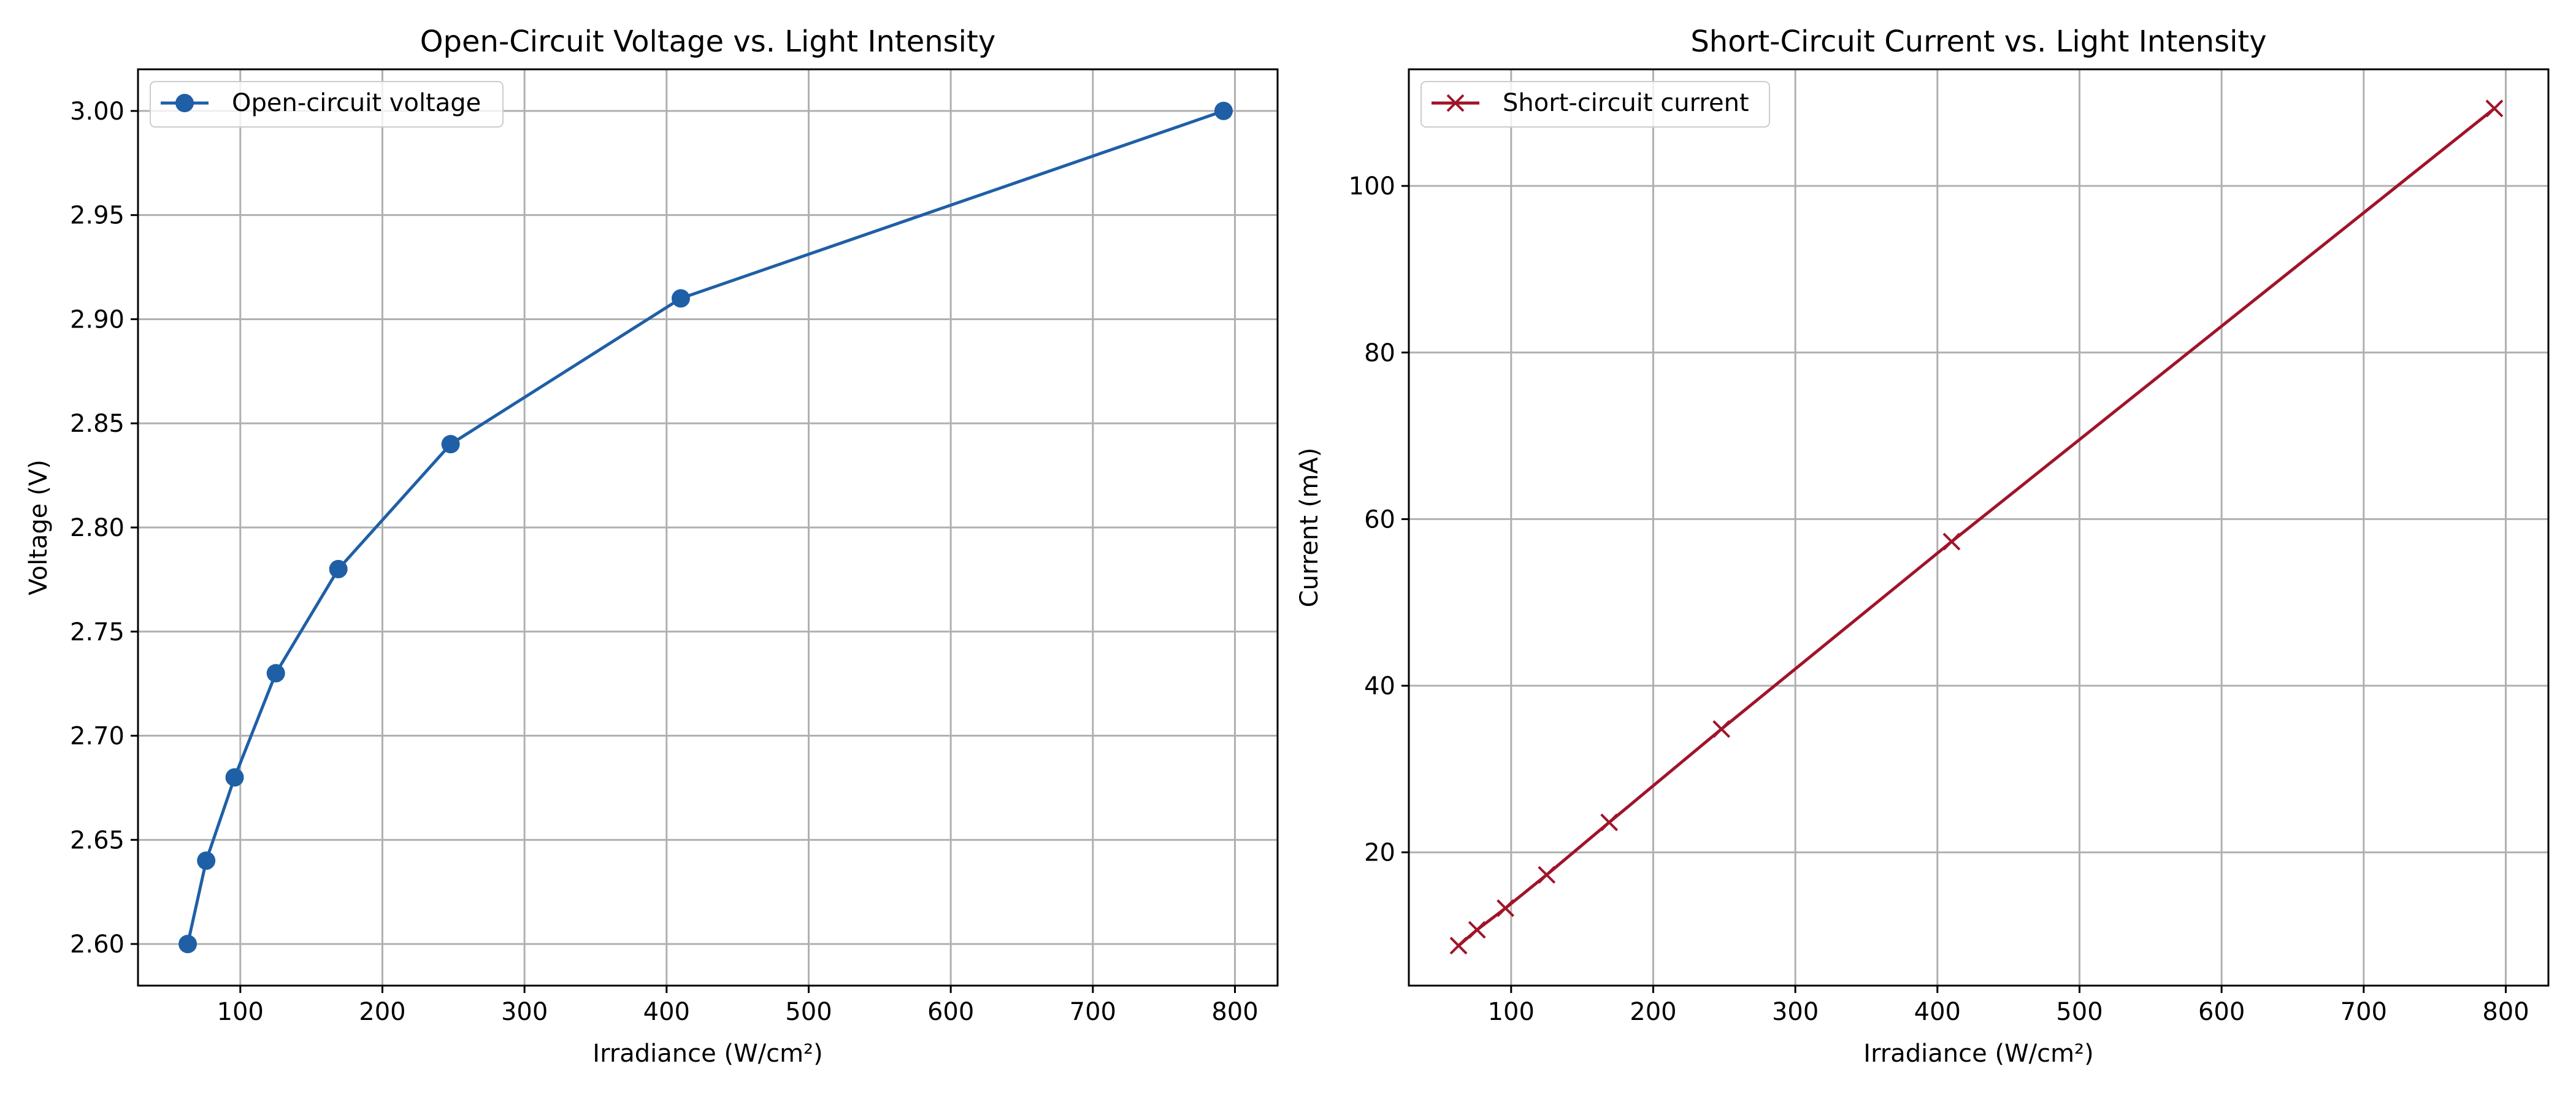 This screenshot has width=2576, height=1104. Describe the element at coordinates (97, 424) in the screenshot. I see `y-tick-label: 2.85` at that location.